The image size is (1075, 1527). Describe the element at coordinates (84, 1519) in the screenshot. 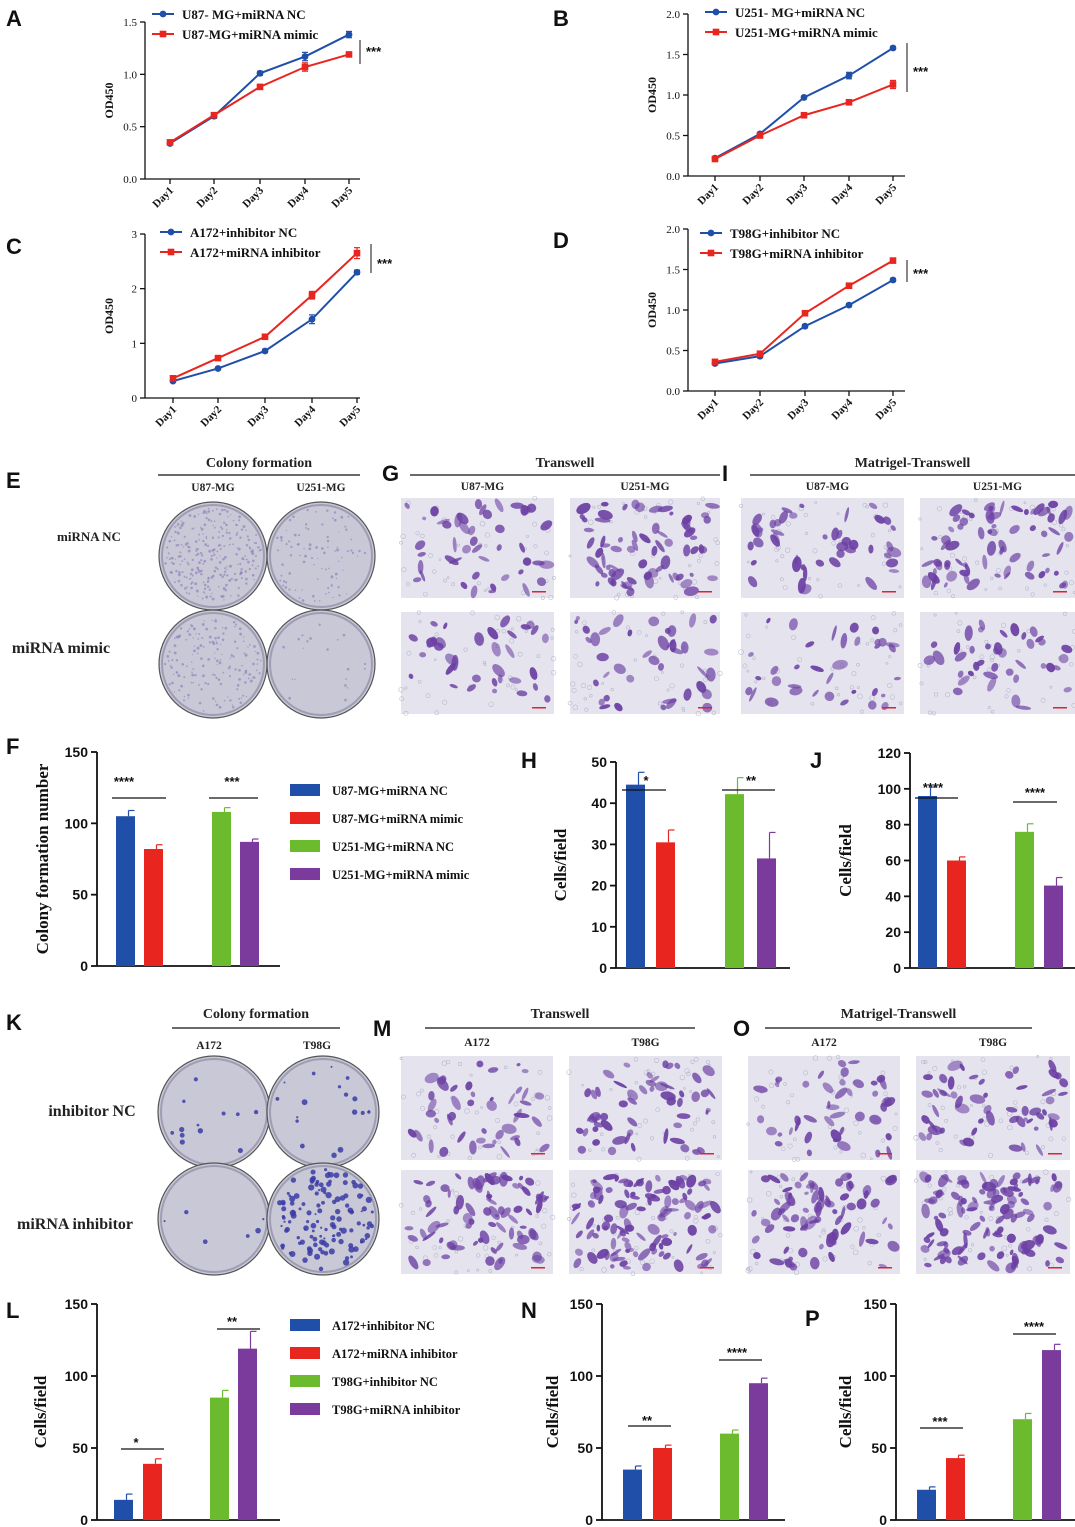

I see `y-tick-label: 0` at that location.